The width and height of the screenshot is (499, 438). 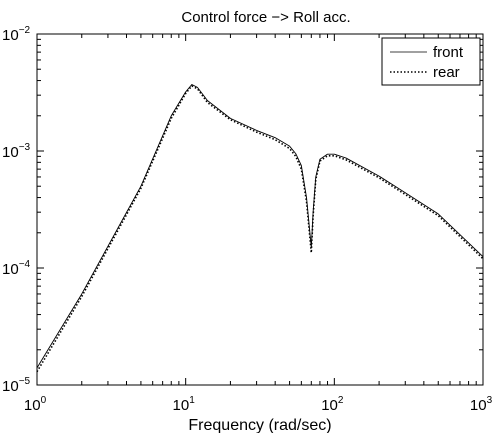 I want to click on x-axis-label: Frequency (rad/sec), so click(x=259, y=425).